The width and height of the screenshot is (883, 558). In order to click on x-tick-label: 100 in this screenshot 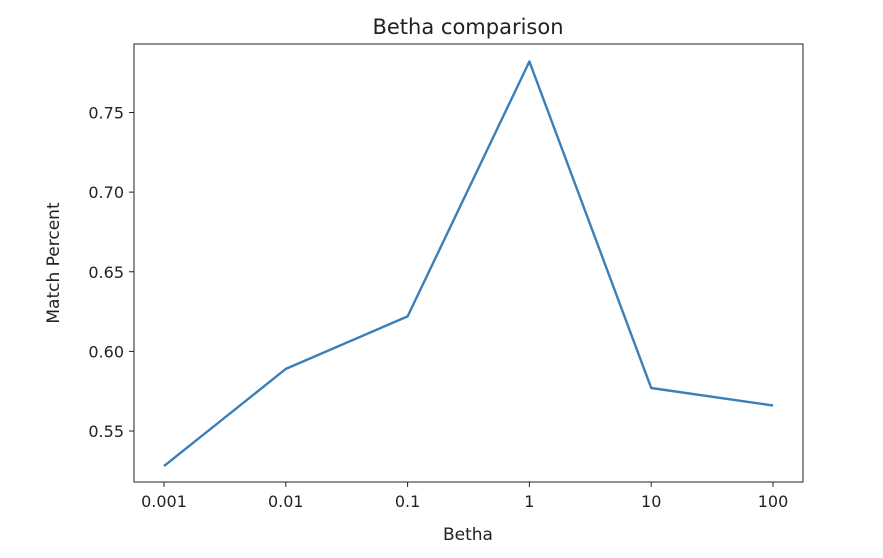, I will do `click(773, 501)`.